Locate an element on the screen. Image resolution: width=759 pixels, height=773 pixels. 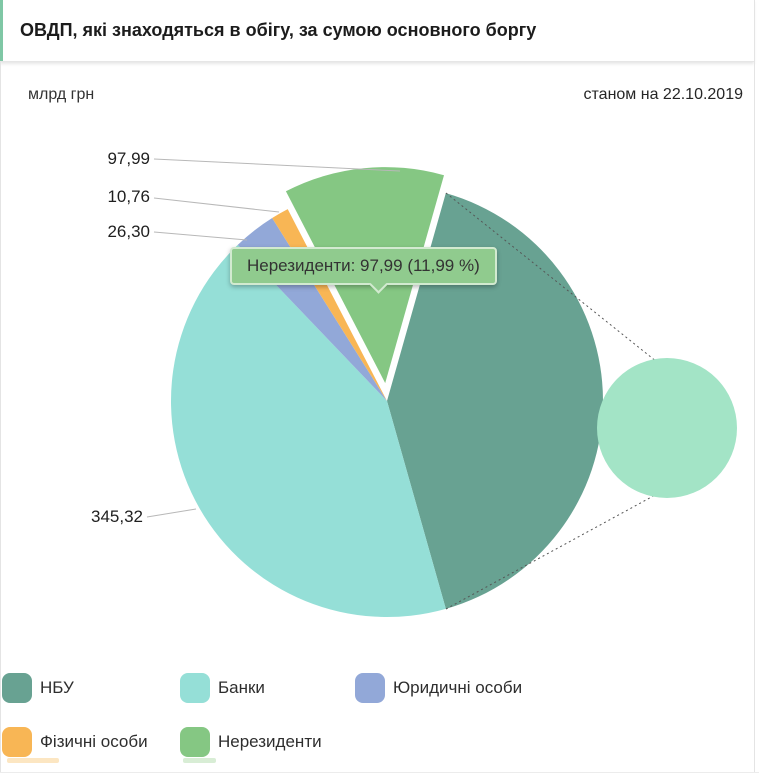
legend-swatch-nbu is located at coordinates (17, 688).